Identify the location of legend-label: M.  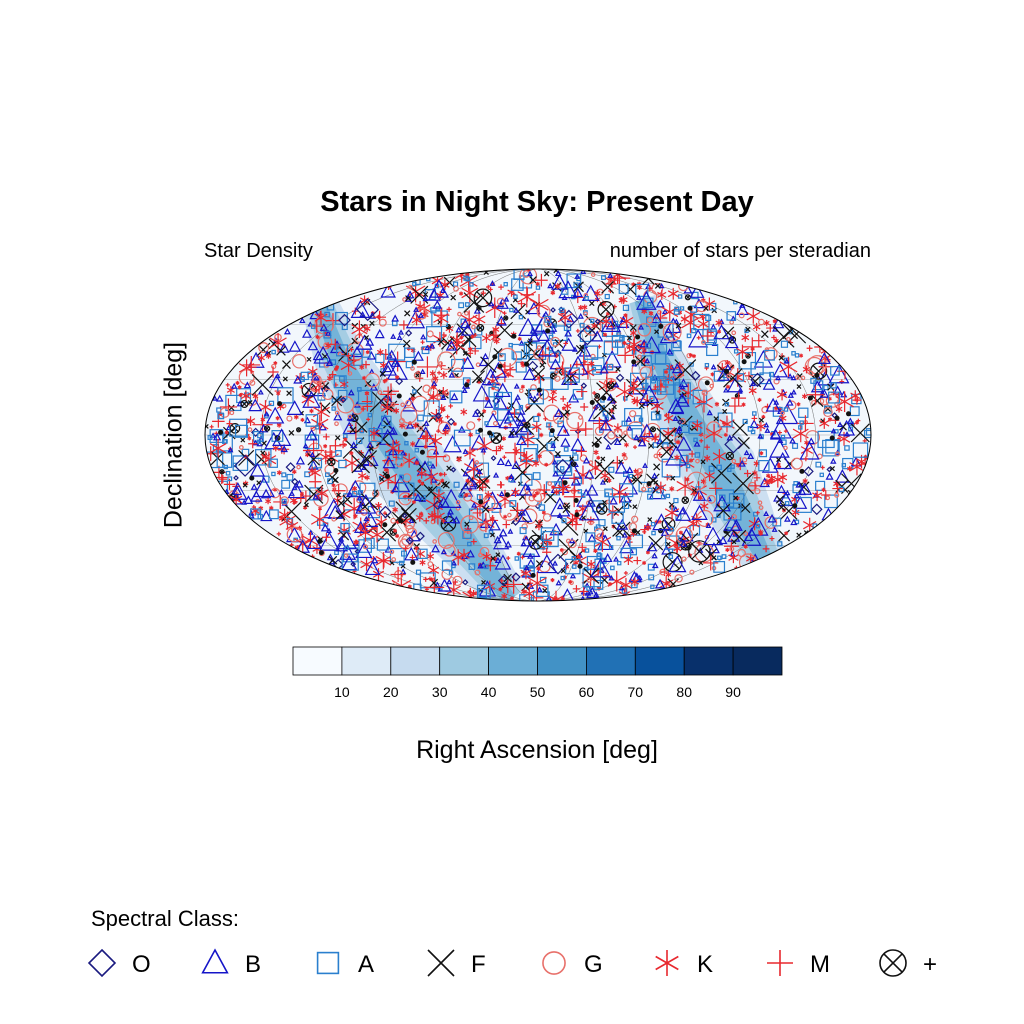
(820, 964).